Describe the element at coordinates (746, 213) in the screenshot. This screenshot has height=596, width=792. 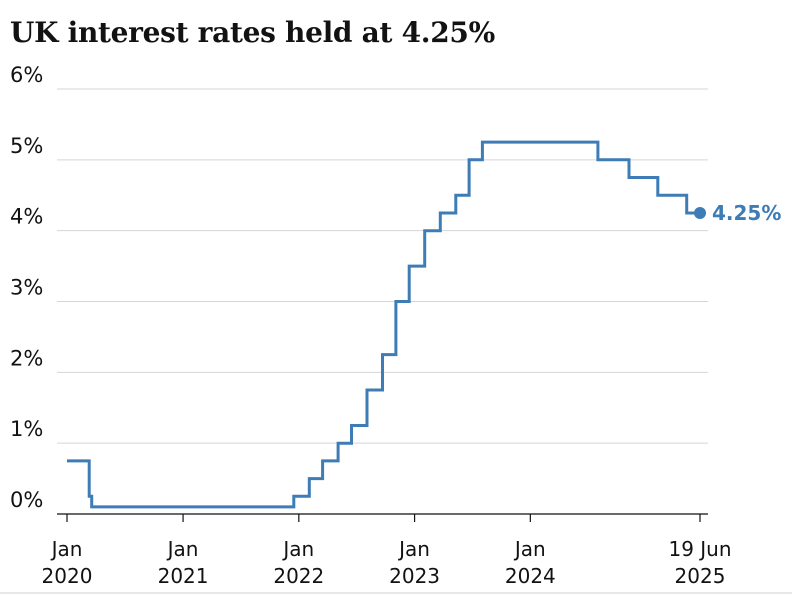
I see `latest-rate-label: 4.25%` at that location.